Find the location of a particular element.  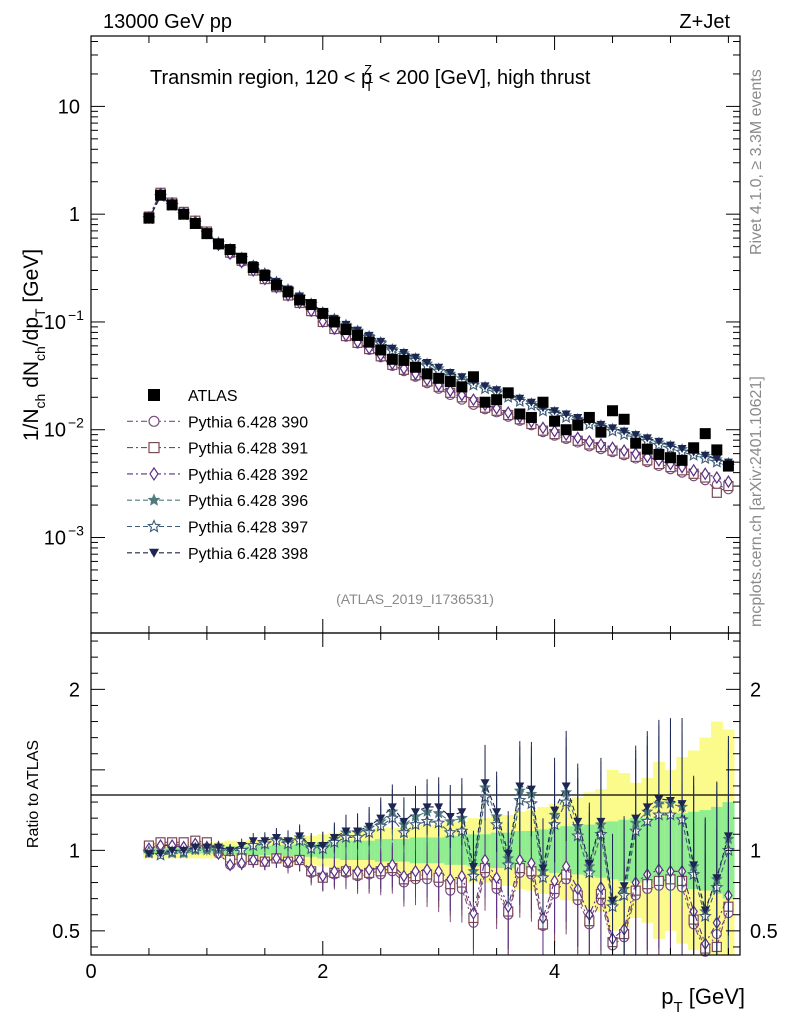

analysis-watermark: (ATLAS_2019_I1736531) is located at coordinates (415, 599).